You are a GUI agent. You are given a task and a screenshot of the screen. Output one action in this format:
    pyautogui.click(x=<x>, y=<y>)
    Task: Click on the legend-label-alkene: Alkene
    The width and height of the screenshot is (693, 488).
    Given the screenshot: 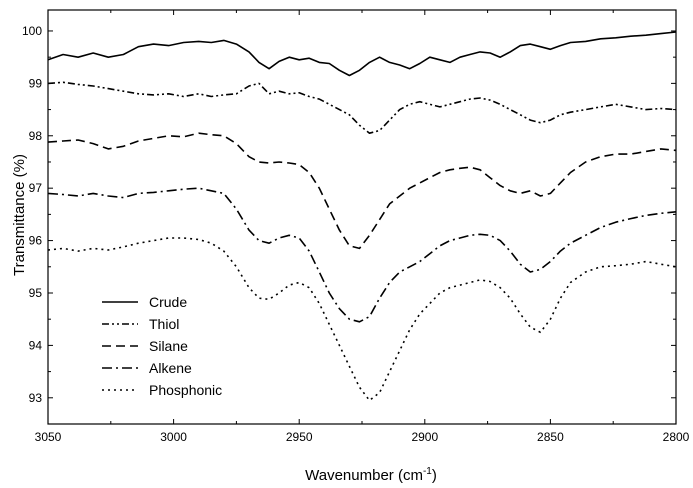 What is the action you would take?
    pyautogui.click(x=170, y=368)
    